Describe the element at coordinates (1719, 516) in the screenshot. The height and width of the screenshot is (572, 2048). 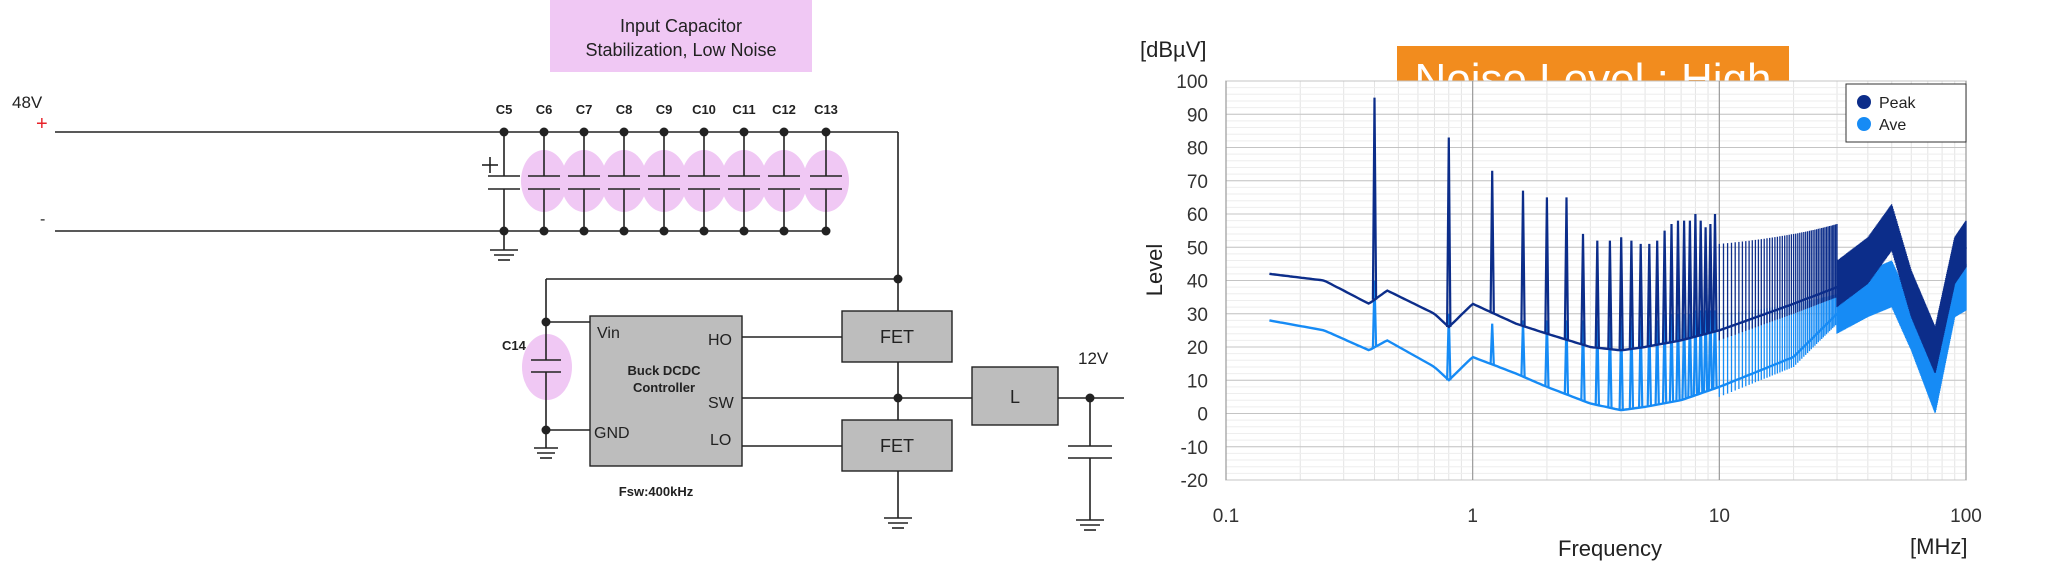
I see `x-tick-label: 10` at that location.